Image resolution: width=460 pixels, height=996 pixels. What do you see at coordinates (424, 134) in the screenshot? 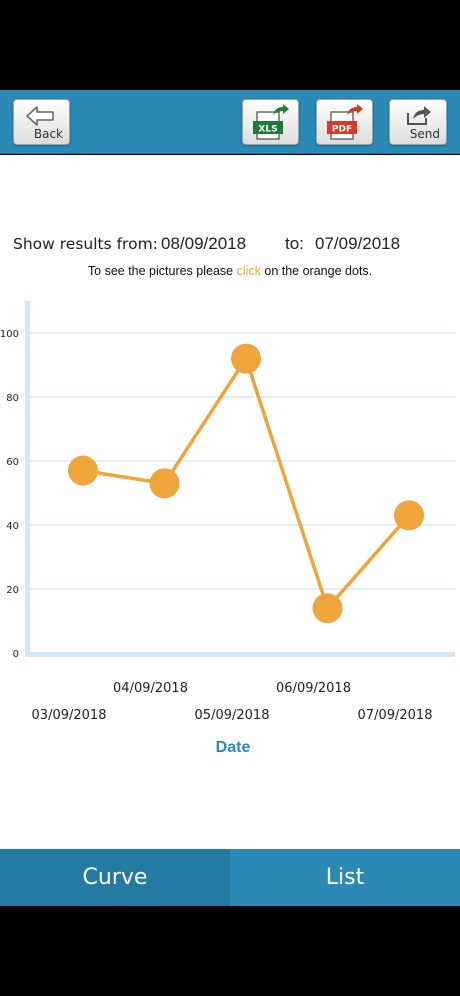
I see `send-label: Send` at bounding box center [424, 134].